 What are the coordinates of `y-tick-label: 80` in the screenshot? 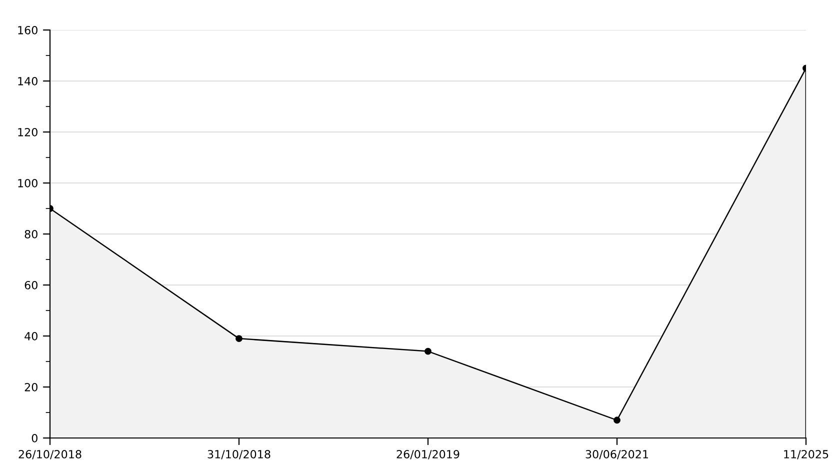 It's located at (31, 234).